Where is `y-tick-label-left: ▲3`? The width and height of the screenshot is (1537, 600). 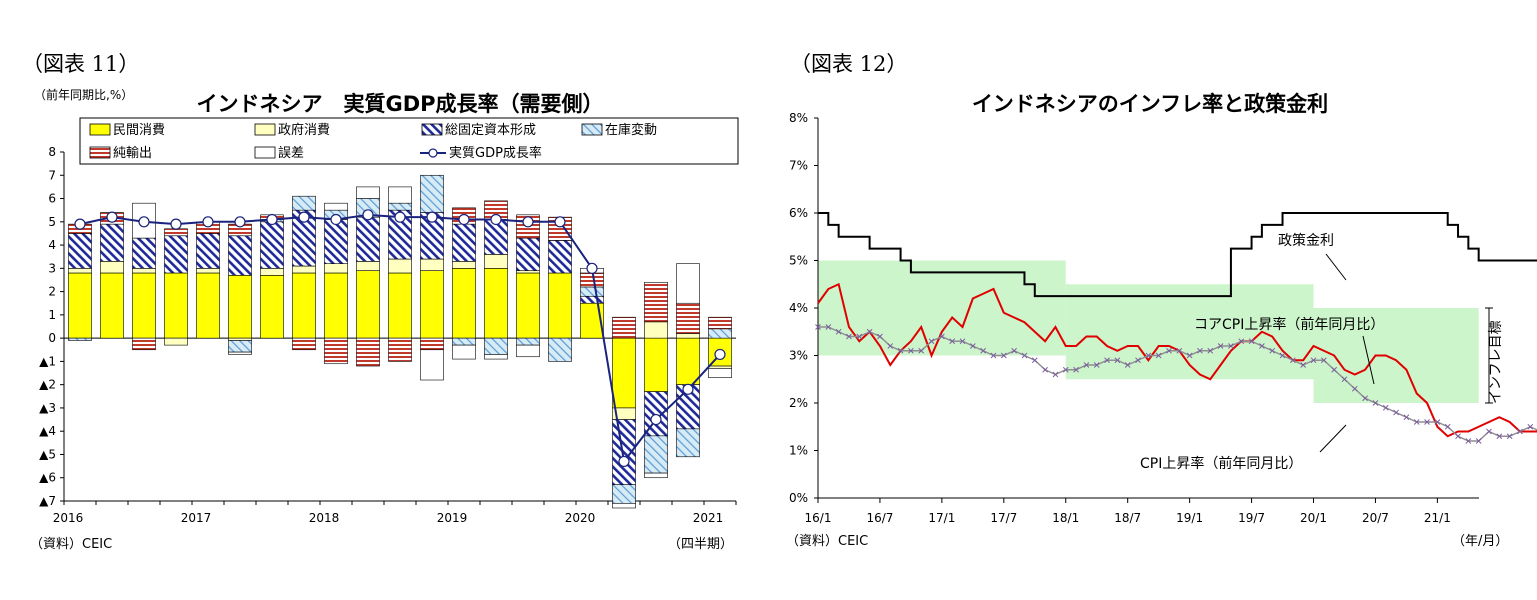
y-tick-label-left: ▲3 is located at coordinates (47, 408).